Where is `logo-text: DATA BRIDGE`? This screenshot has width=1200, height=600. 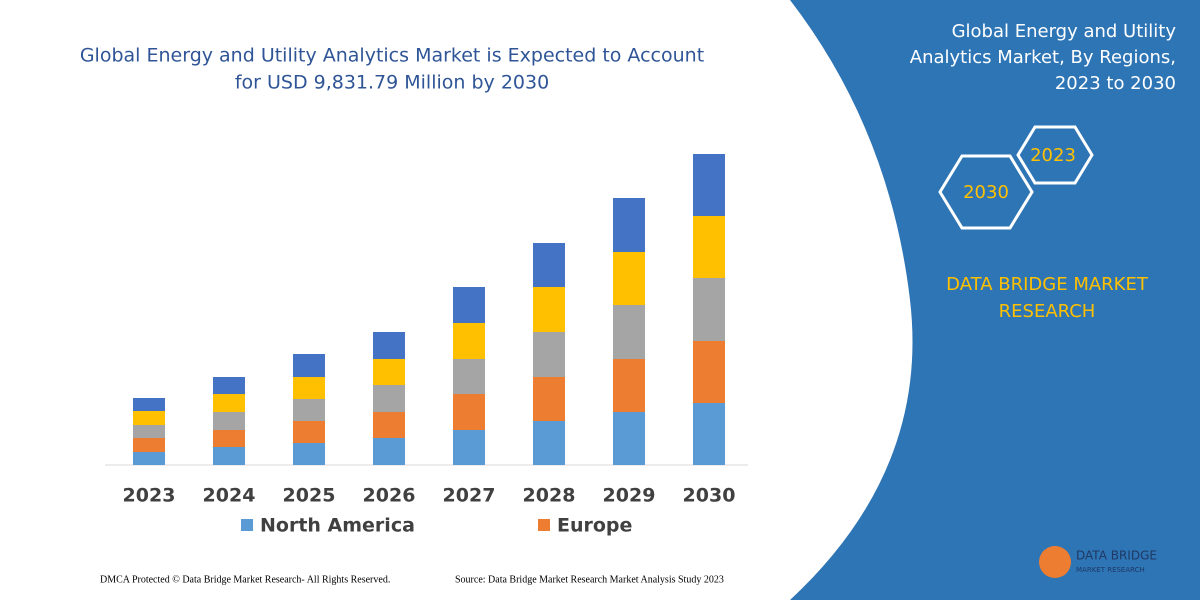
logo-text: DATA BRIDGE is located at coordinates (1116, 556).